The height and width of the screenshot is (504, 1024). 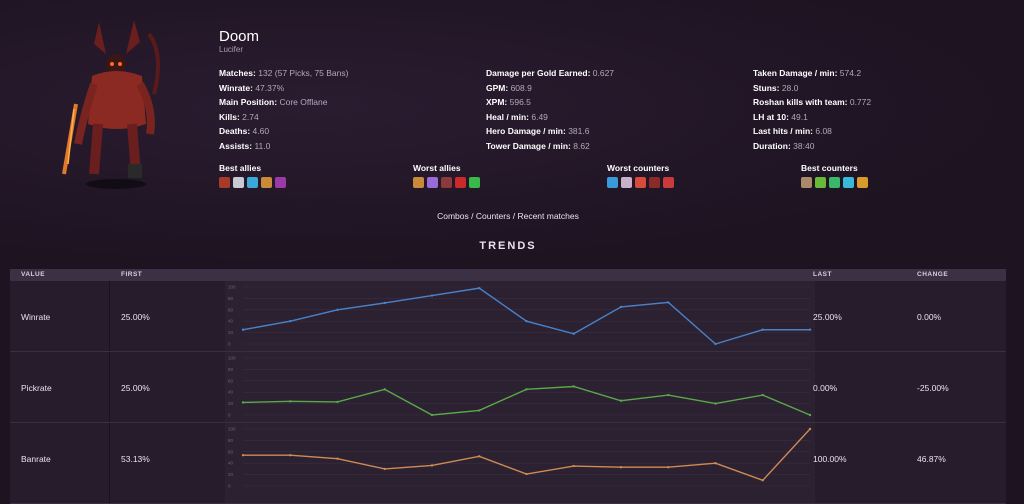 What do you see at coordinates (822, 274) in the screenshot?
I see `header-last: LAST` at bounding box center [822, 274].